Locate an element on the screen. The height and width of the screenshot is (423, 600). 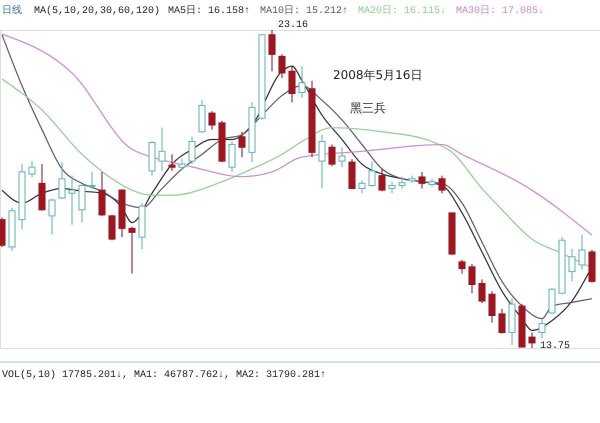
annotation: 13.75 is located at coordinates (555, 346).